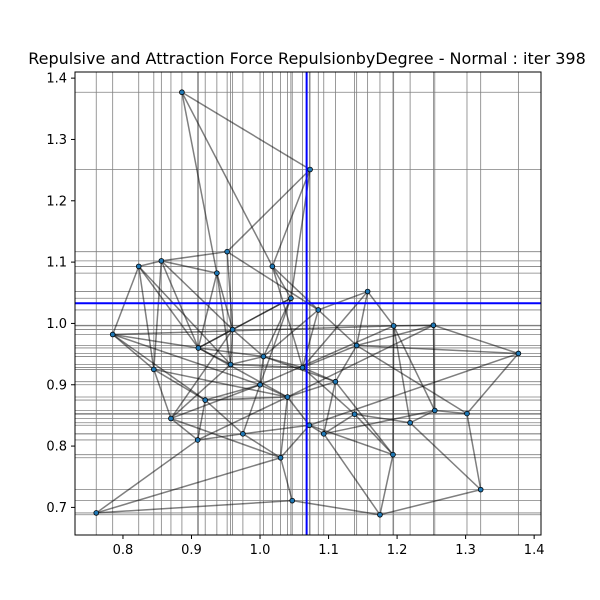 The height and width of the screenshot is (600, 600). I want to click on y-tick-label: 1.4, so click(56, 79).